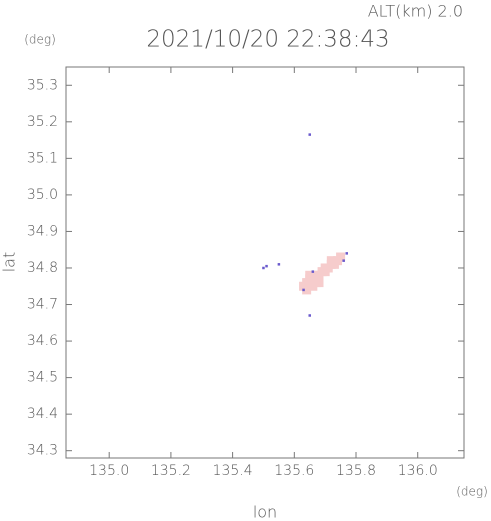 The width and height of the screenshot is (491, 521). Describe the element at coordinates (294, 471) in the screenshot. I see `x-tick-label: 135.6` at that location.